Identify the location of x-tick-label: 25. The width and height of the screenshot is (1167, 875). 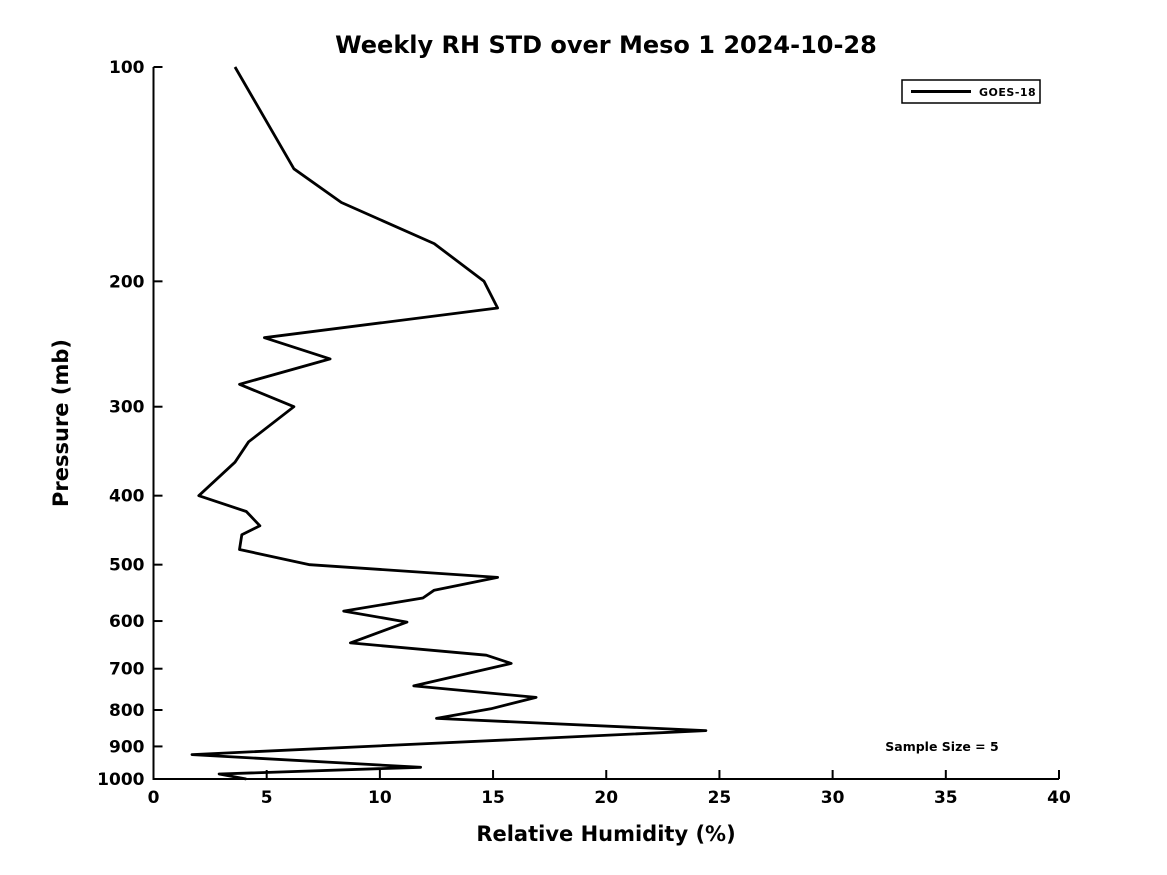
(720, 798).